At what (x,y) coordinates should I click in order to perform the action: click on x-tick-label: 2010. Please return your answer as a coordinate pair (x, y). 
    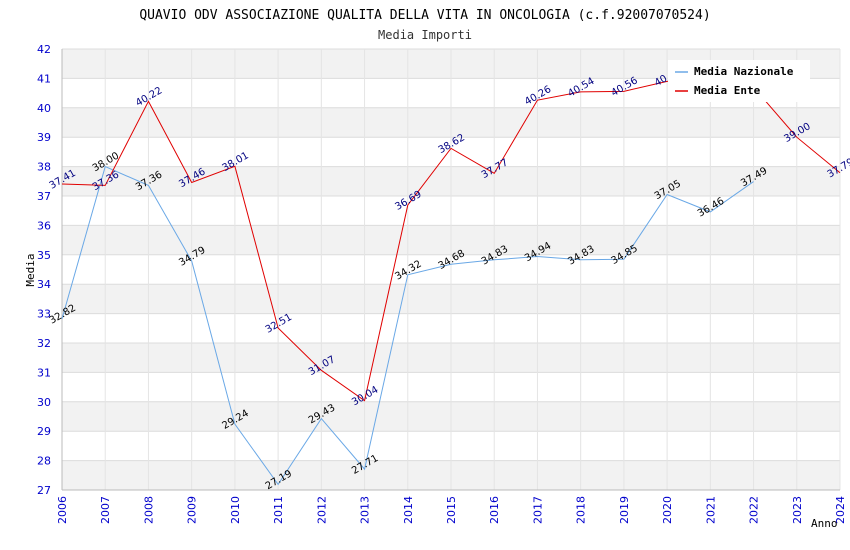
    Looking at the image, I should click on (235, 510).